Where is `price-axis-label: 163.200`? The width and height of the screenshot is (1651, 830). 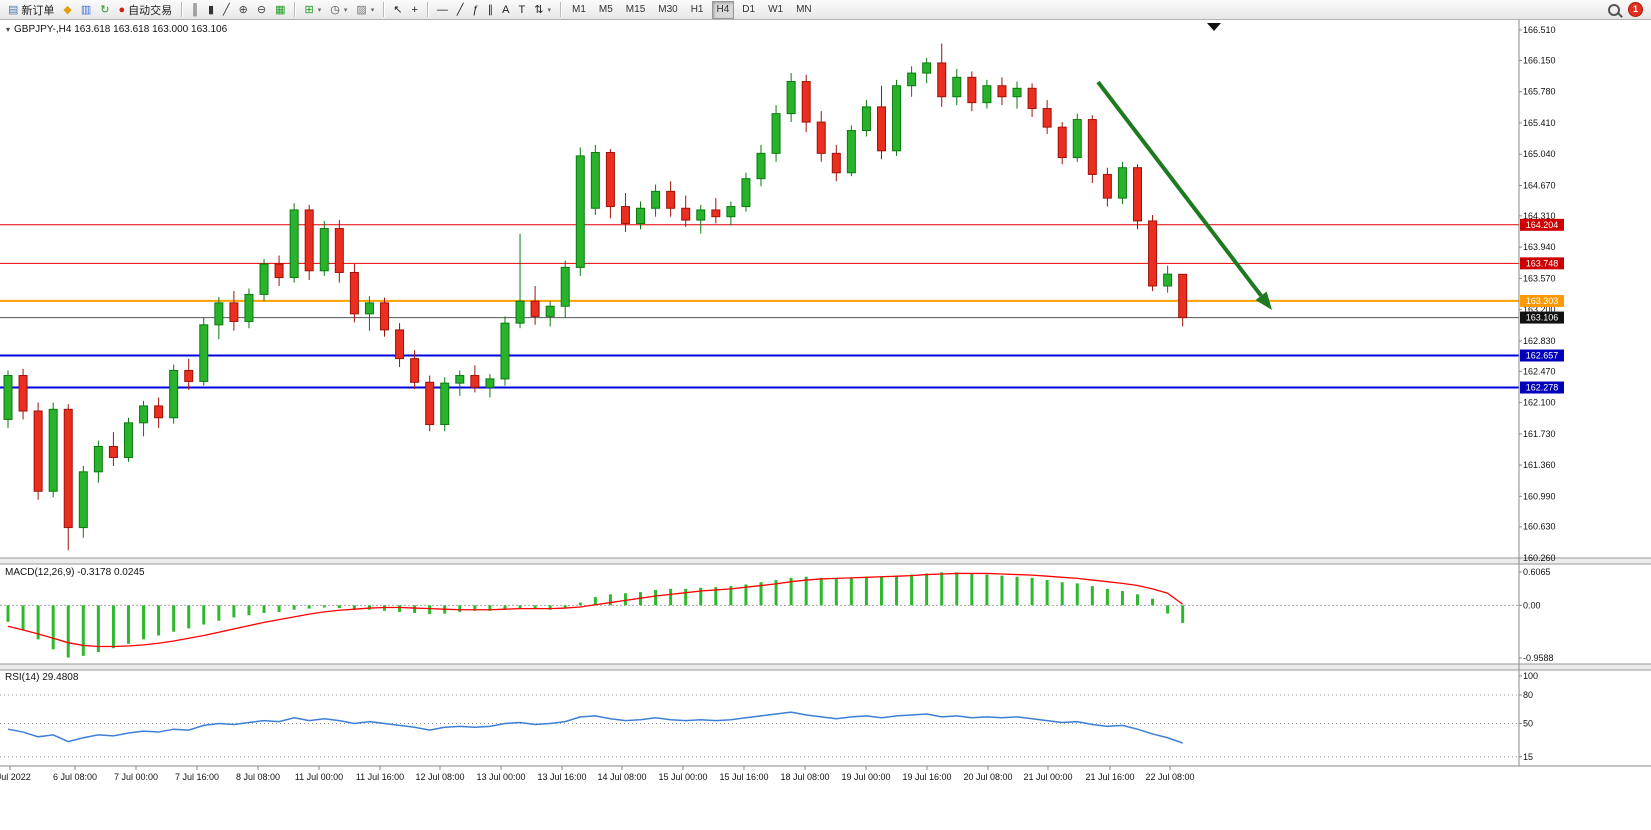 price-axis-label: 163.200 is located at coordinates (1539, 310).